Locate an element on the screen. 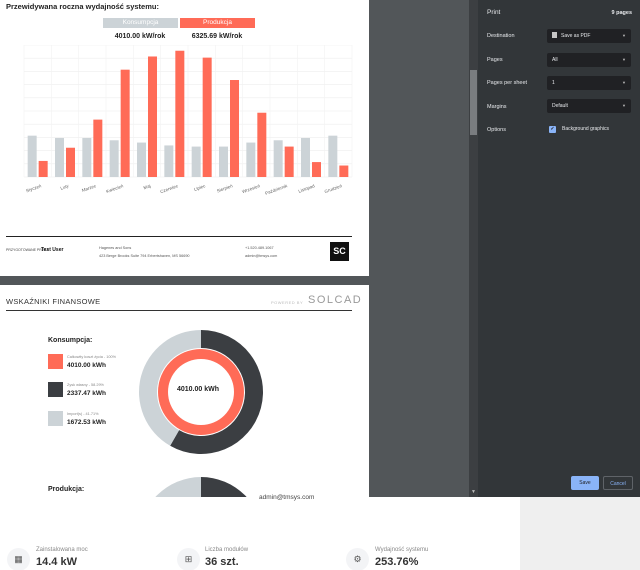 Image resolution: width=640 pixels, height=570 pixels. footer-divider is located at coordinates (179, 236).